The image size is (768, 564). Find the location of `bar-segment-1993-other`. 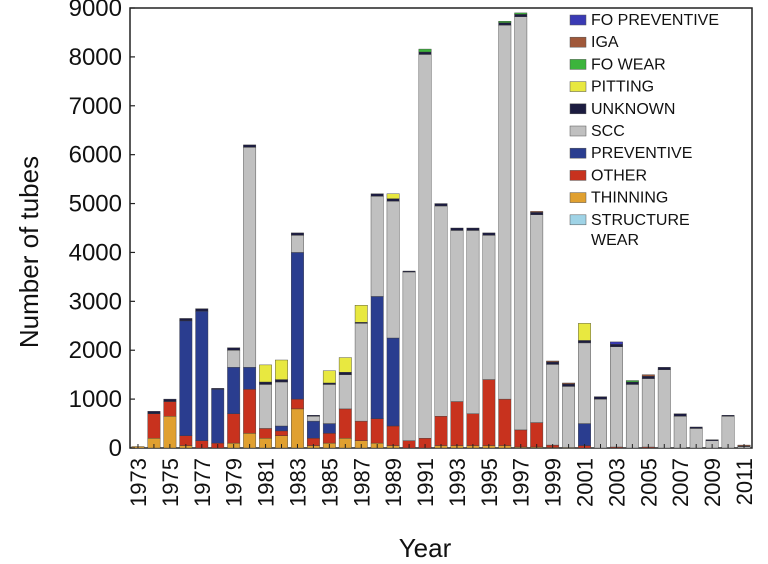

bar-segment-1993-other is located at coordinates (457, 423).